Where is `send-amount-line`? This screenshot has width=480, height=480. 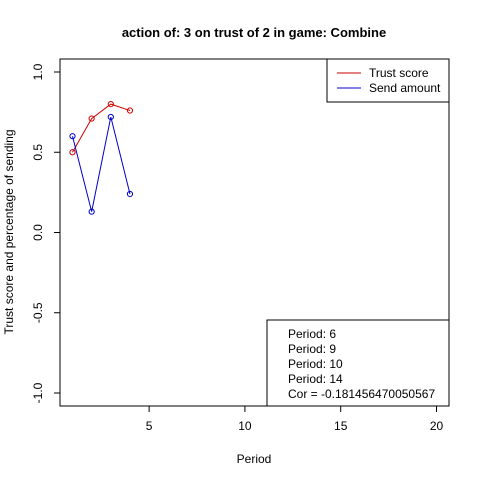 send-amount-line is located at coordinates (101, 164).